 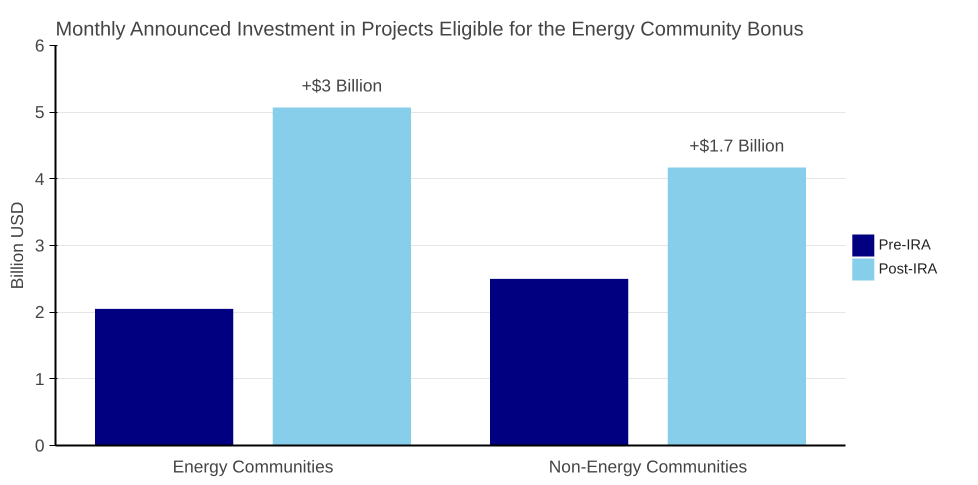 What do you see at coordinates (39, 446) in the screenshot?
I see `y-tick-label: 0` at bounding box center [39, 446].